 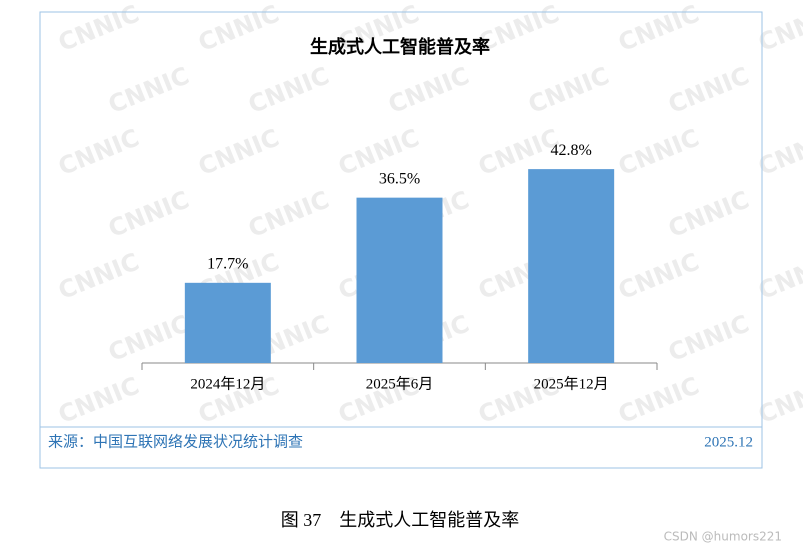 What do you see at coordinates (571, 150) in the screenshot?
I see `data-label: 42.8%` at bounding box center [571, 150].